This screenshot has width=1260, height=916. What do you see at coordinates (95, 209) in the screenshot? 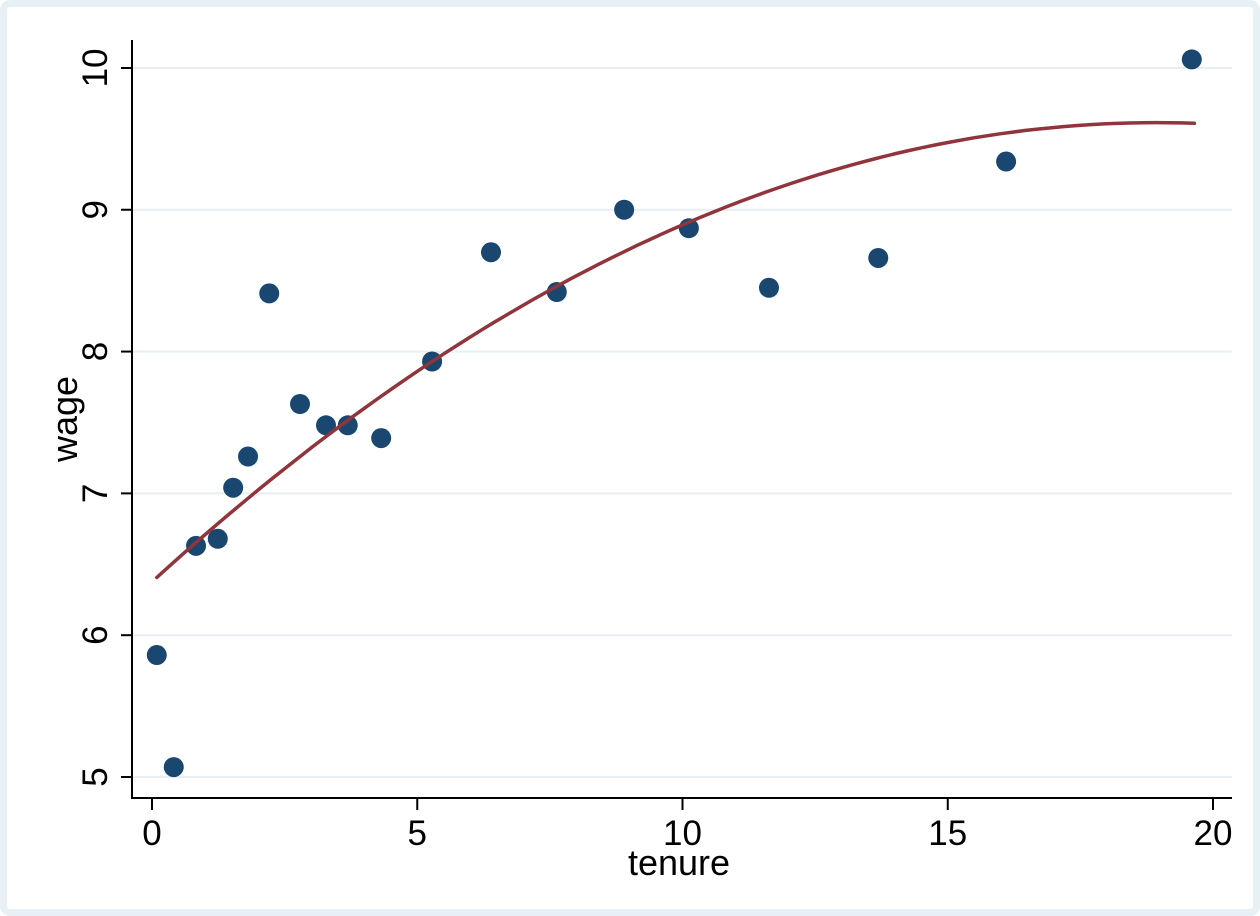
I see `y-tick-label: 9` at bounding box center [95, 209].